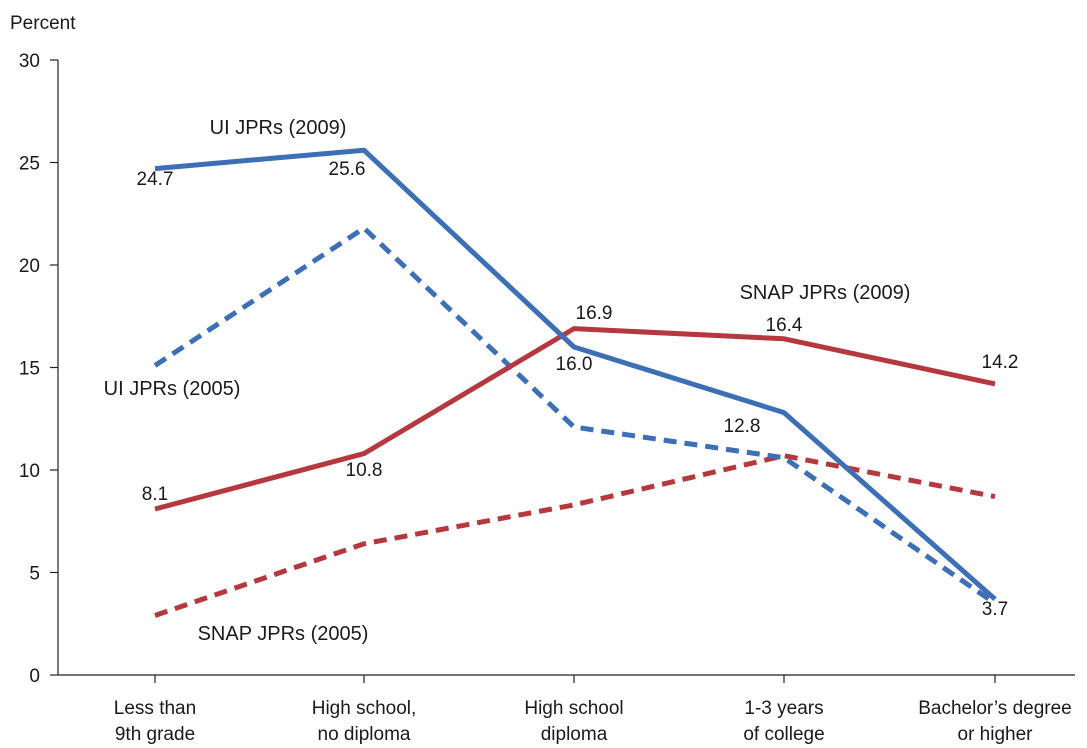 The image size is (1087, 748). What do you see at coordinates (364, 470) in the screenshot?
I see `data-label: 10.8` at bounding box center [364, 470].